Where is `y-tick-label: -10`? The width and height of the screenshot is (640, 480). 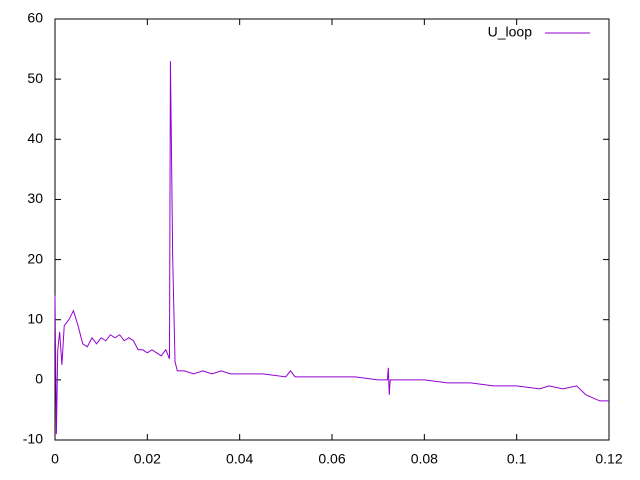 y-tick-label: -10 is located at coordinates (33, 439).